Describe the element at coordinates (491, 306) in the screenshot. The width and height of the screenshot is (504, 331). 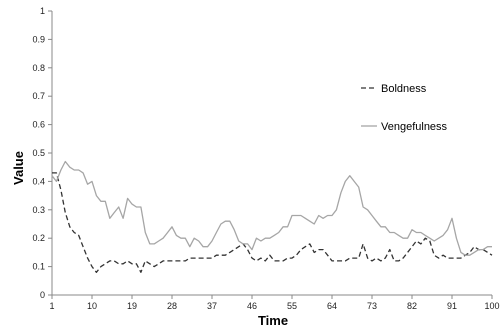
I see `x-tick-label: 100` at that location.